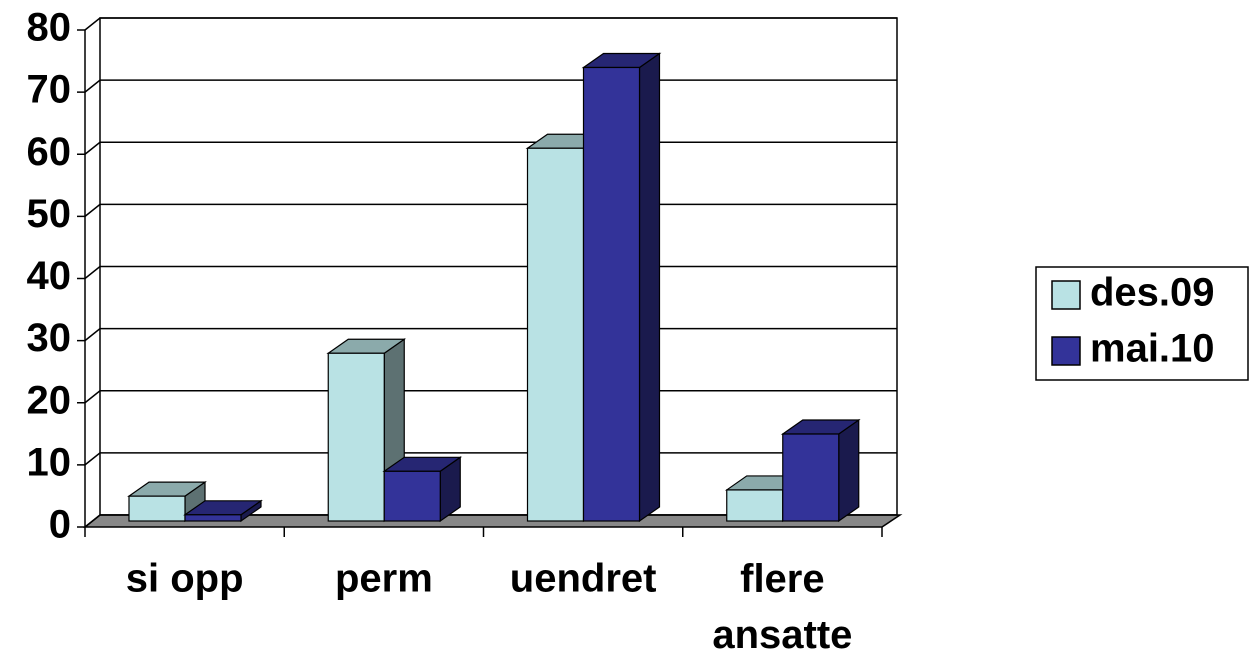 The height and width of the screenshot is (659, 1250). I want to click on y-tick-label: 60, so click(49, 152).